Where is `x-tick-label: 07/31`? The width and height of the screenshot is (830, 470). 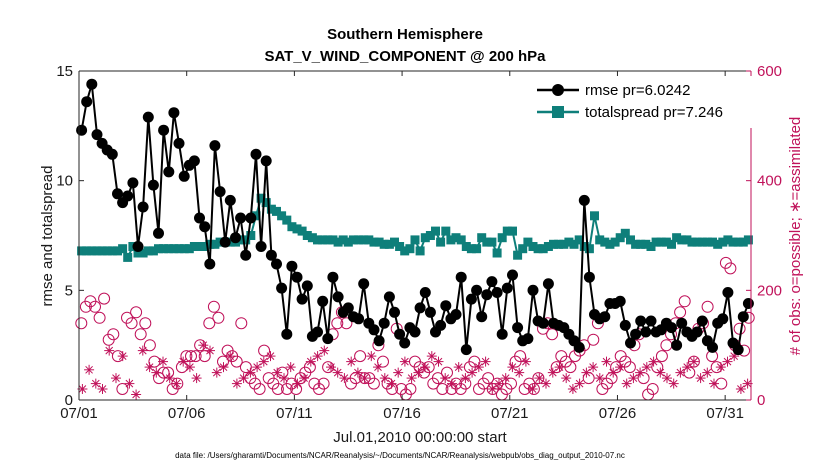 x-tick-label: 07/31 is located at coordinates (725, 413).